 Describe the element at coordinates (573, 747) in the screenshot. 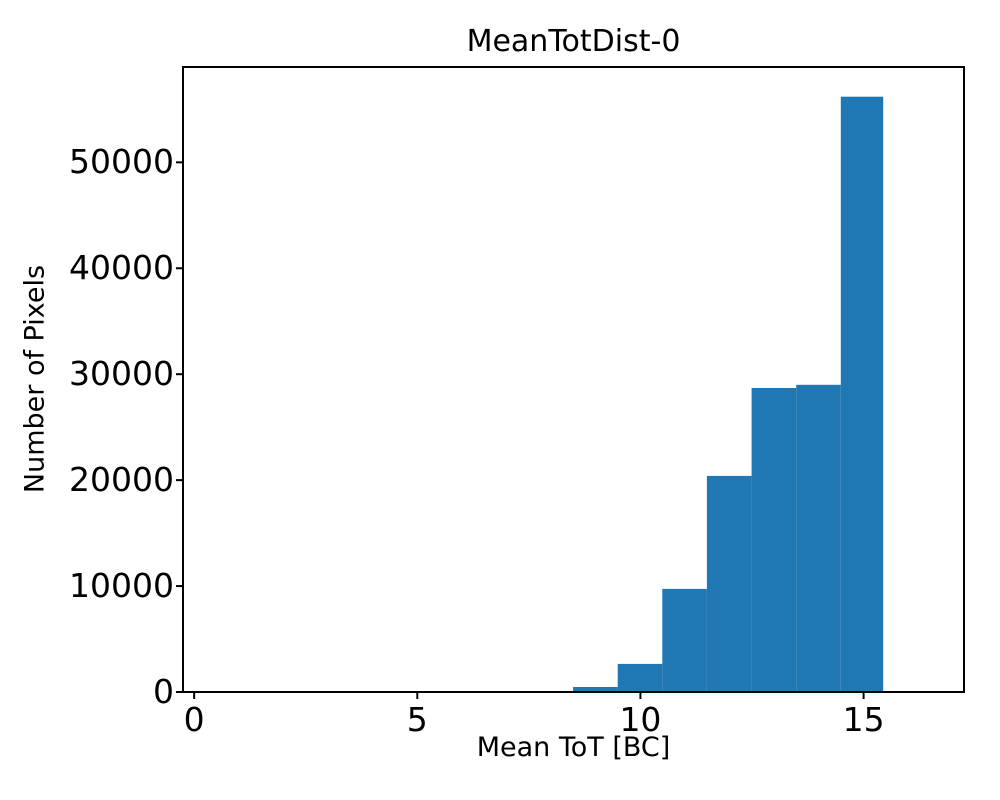

I see `x-axis-label: Mean ToT [BC]` at that location.